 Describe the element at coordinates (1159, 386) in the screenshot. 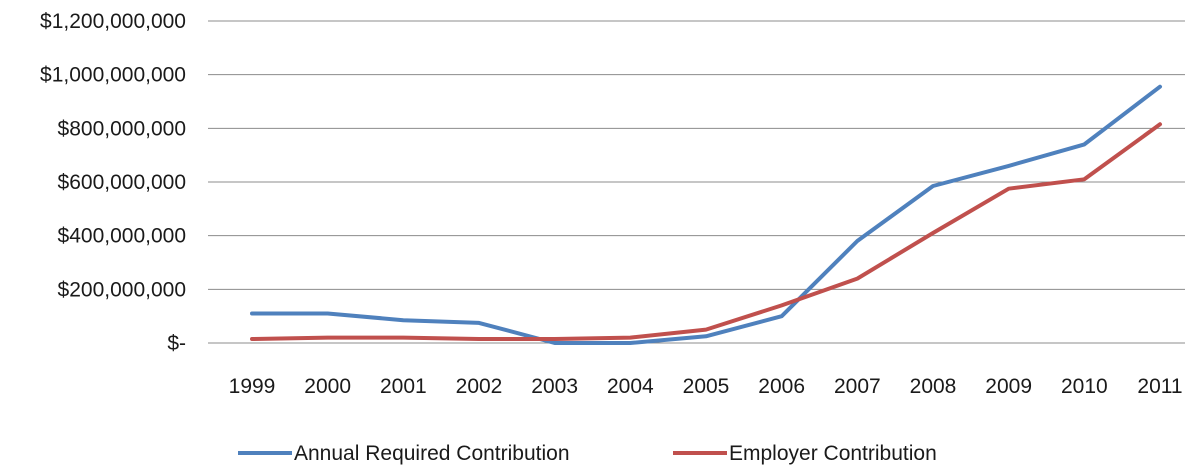

I see `x-tick-label: 2011` at that location.